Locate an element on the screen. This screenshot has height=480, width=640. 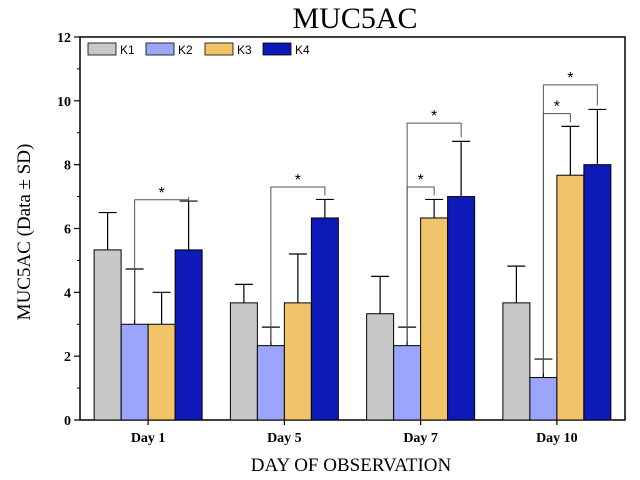
y-tick-label: 4 is located at coordinates (67, 293).